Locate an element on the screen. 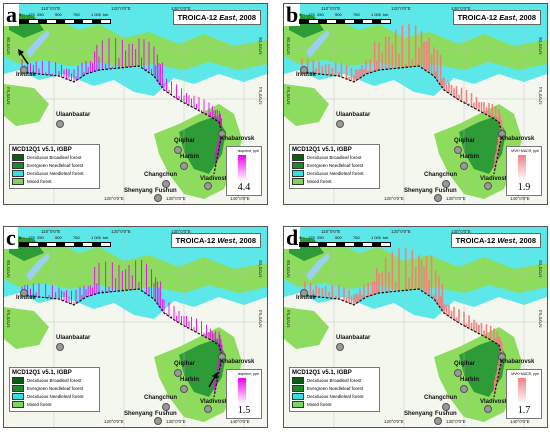 The width and height of the screenshot is (550, 438). longitude-label: 110°0'0"E is located at coordinates (331, 8).